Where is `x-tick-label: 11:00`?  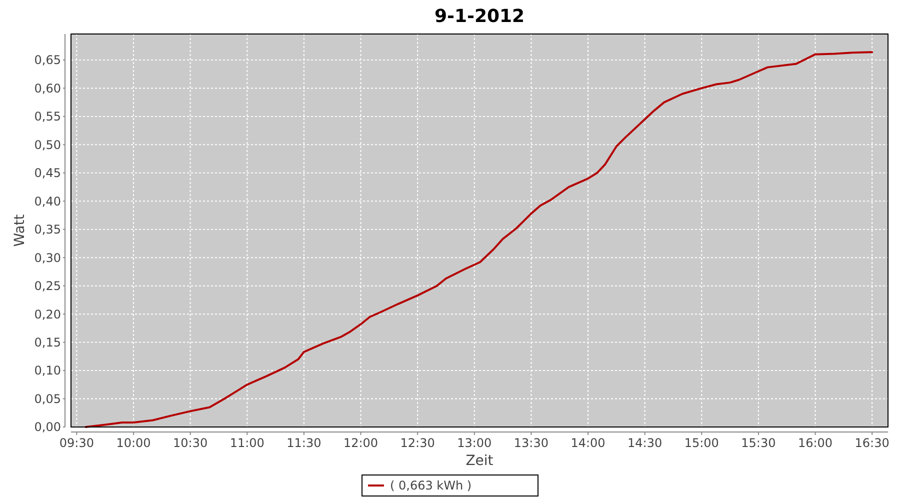 x-tick-label: 11:00 is located at coordinates (247, 443).